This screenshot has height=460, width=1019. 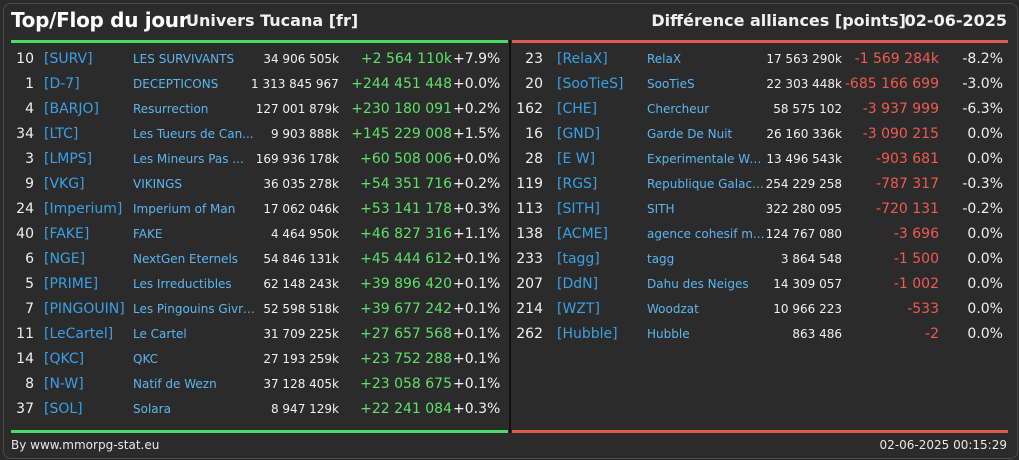 I want to click on alliance-points: 31 709 225k, so click(x=301, y=334).